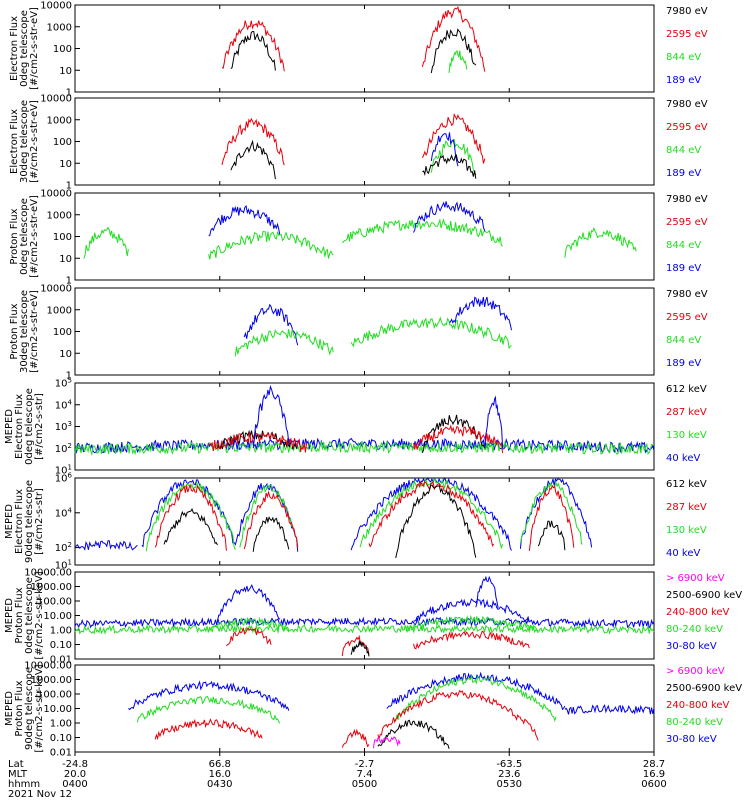 Image resolution: width=750 pixels, height=800 pixels. I want to click on footer-mlt-value: 23.6, so click(509, 774).